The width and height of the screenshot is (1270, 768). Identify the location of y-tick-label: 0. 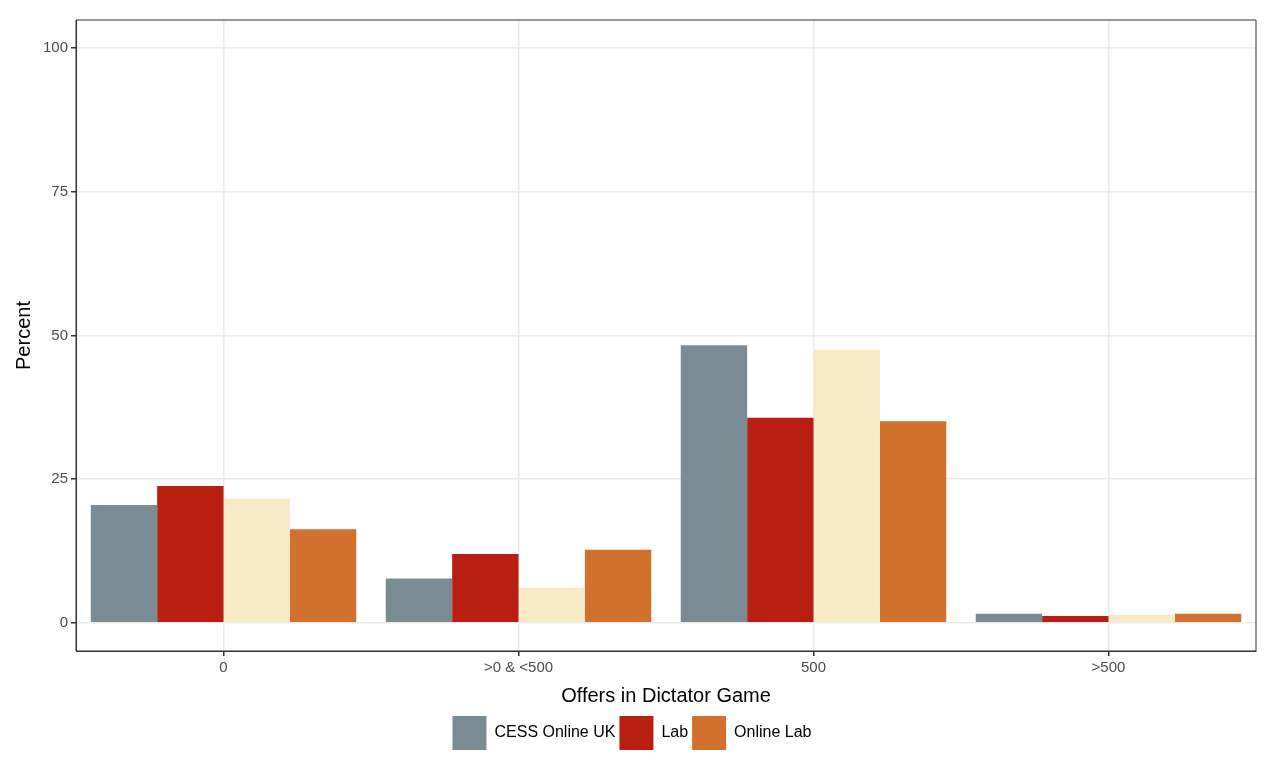
(64, 621).